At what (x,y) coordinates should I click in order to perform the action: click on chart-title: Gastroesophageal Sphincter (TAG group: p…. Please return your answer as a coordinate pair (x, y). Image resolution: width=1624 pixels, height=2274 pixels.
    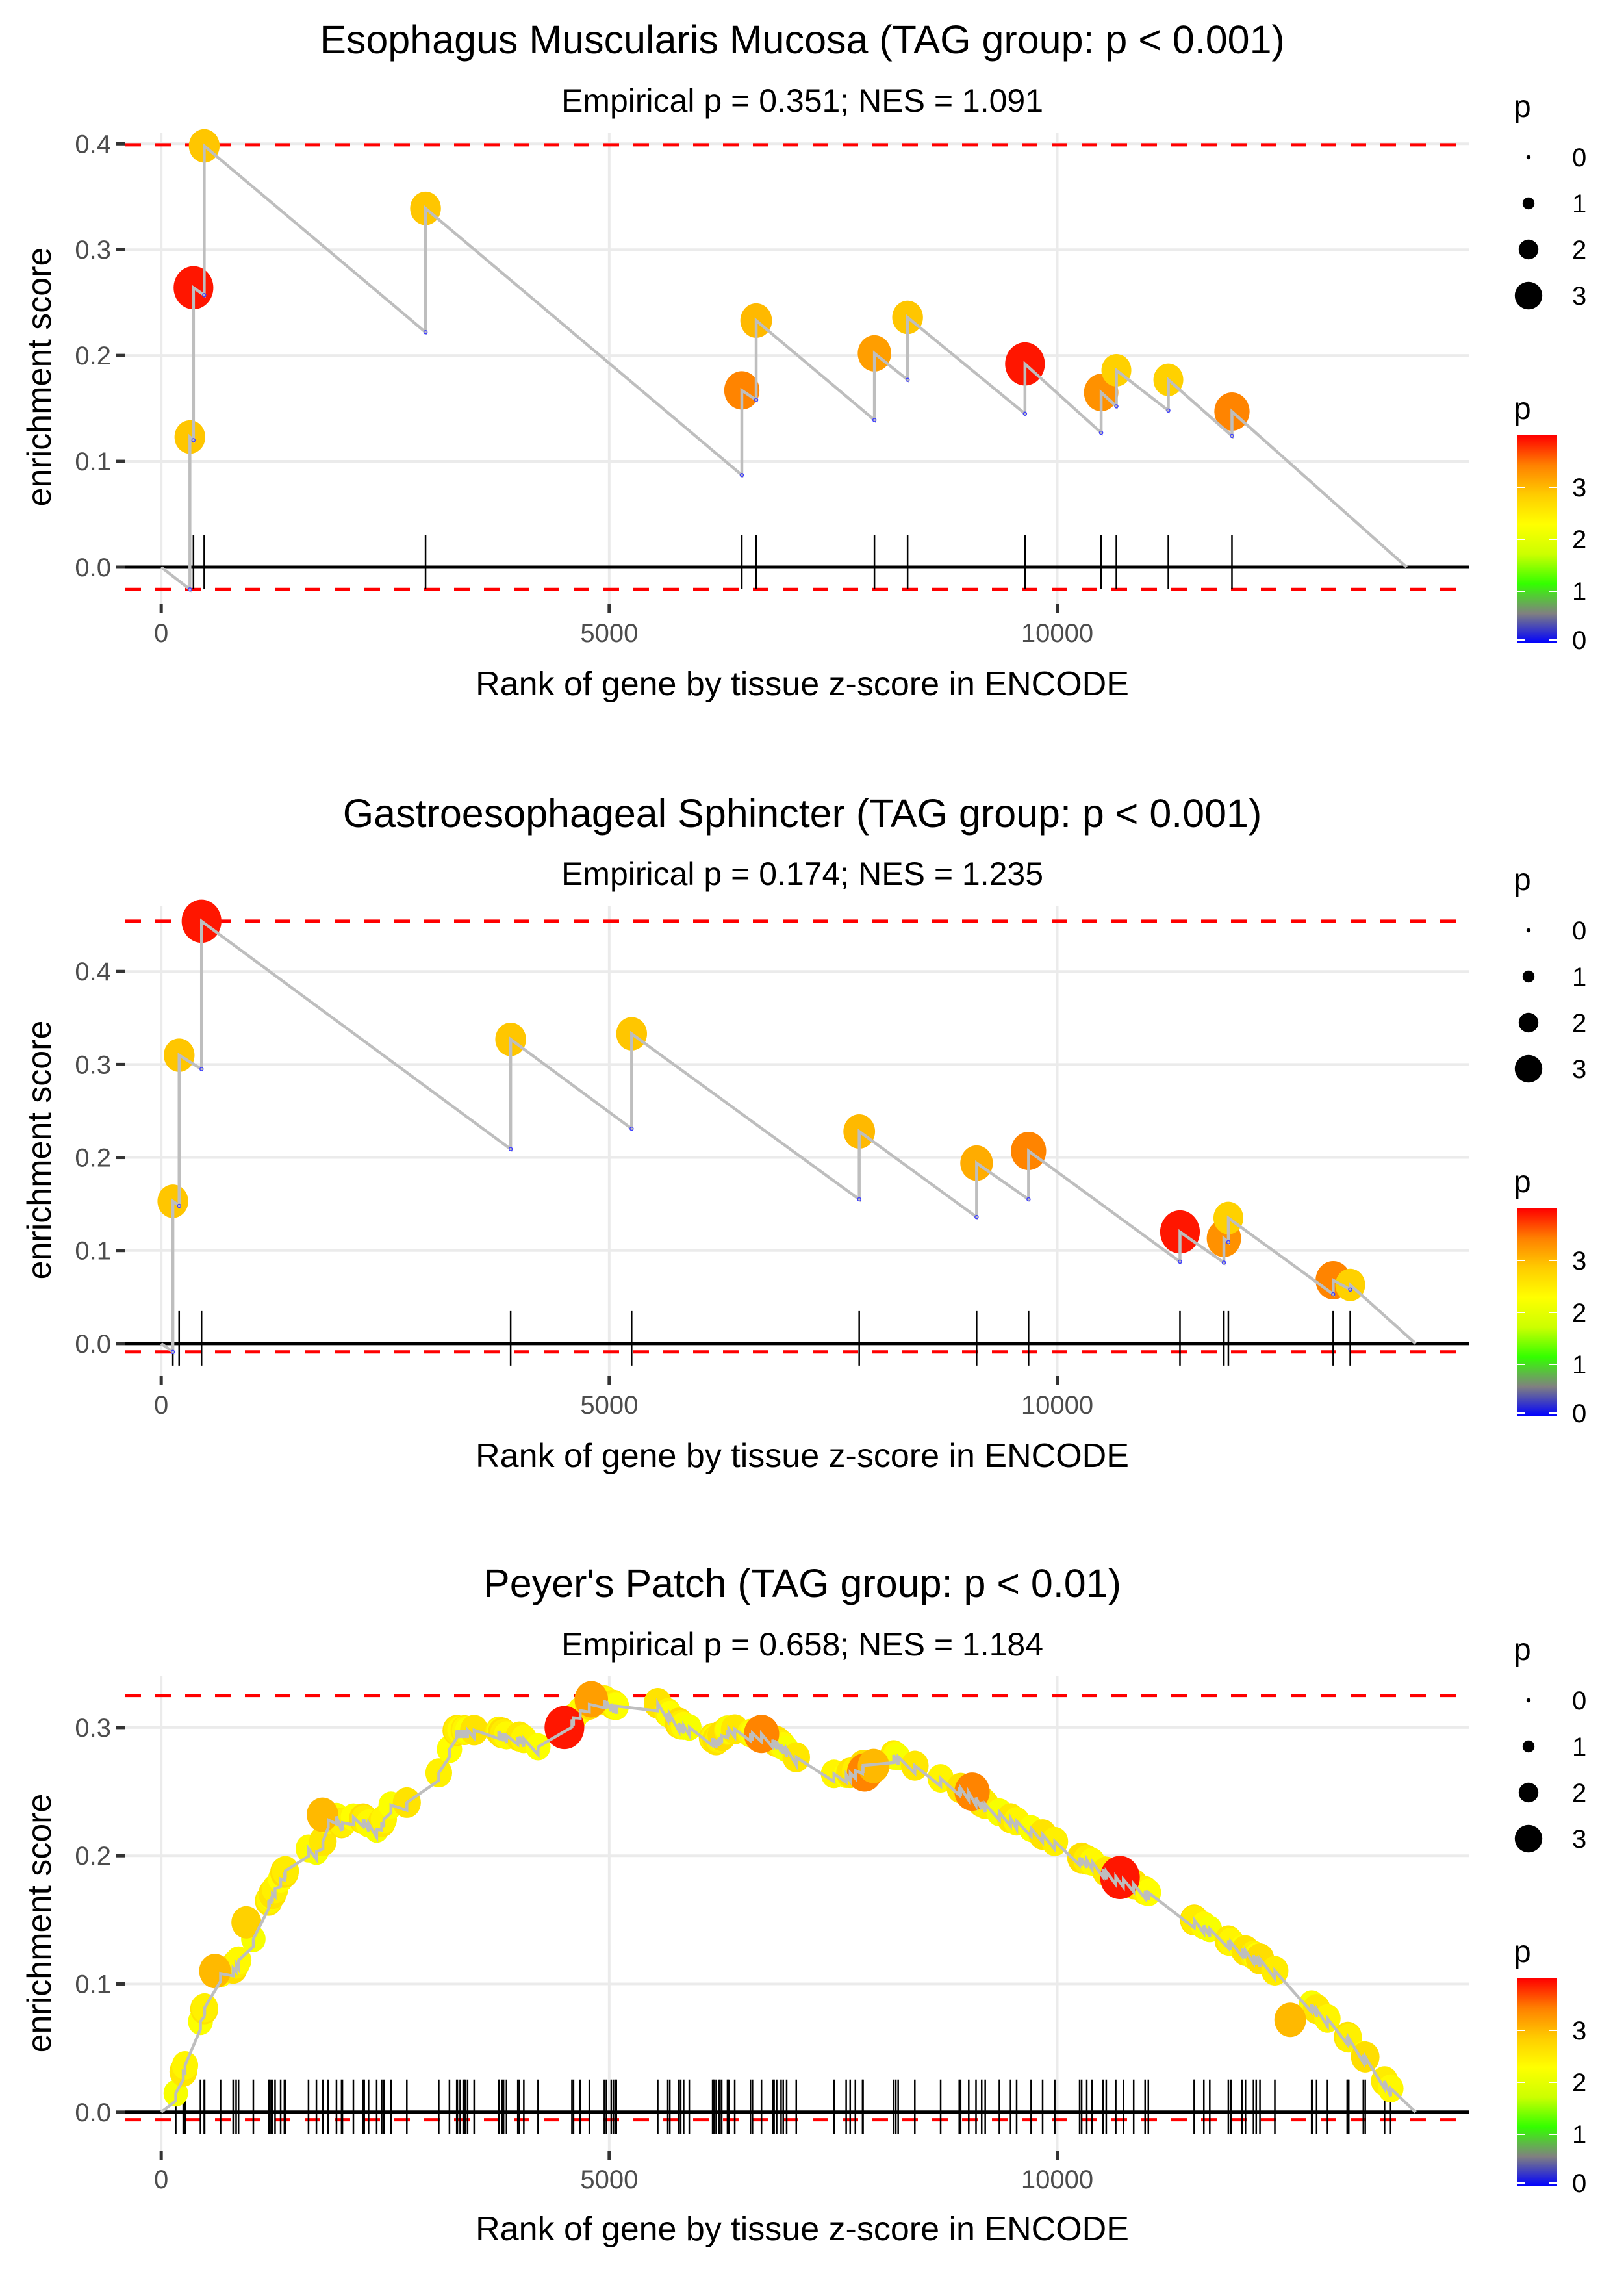
    Looking at the image, I should click on (802, 813).